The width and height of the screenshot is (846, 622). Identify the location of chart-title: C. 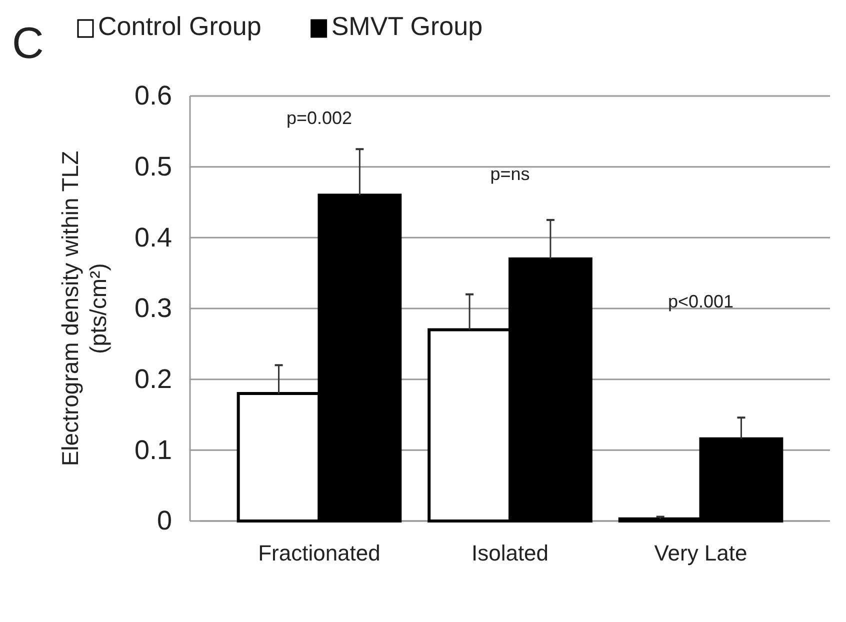
(28, 43).